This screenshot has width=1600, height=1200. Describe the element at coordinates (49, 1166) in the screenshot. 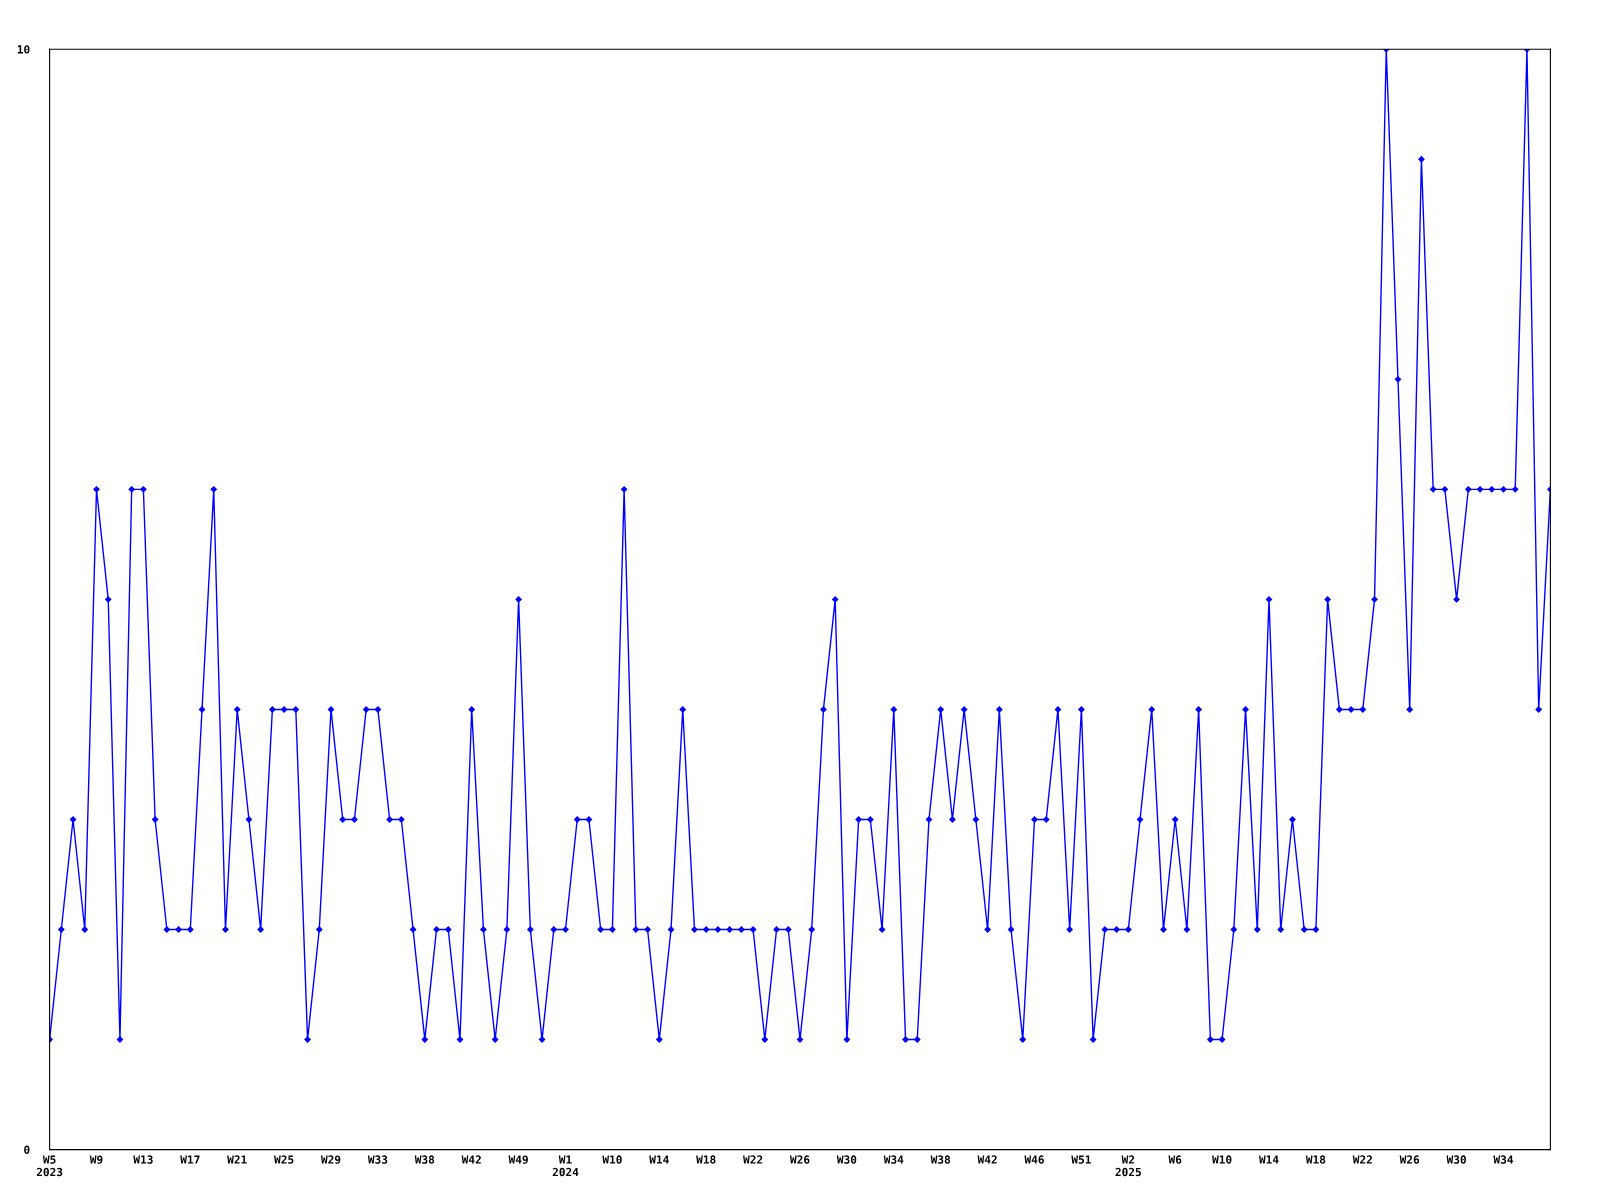

I see `x-tick-label: W5 2023` at that location.